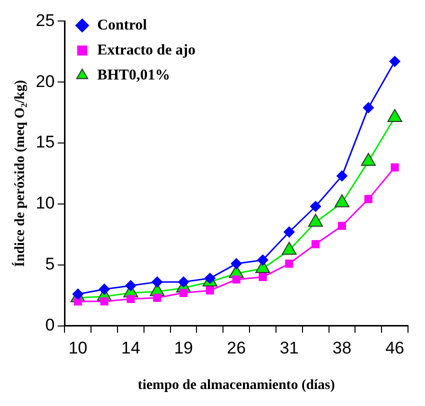 This screenshot has height=406, width=425. I want to click on y-tick-label: 15, so click(45, 142).